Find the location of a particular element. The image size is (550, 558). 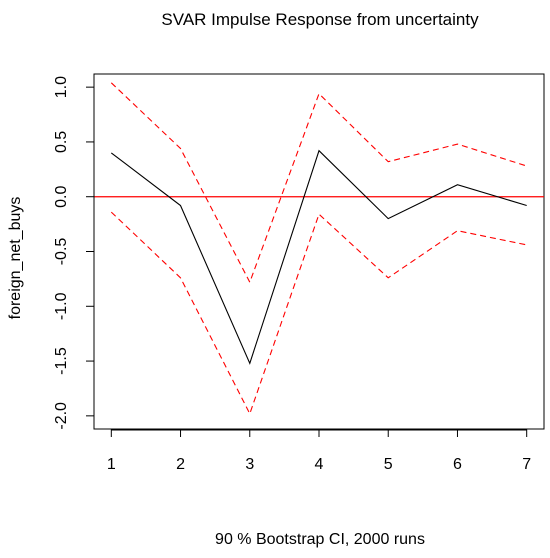

y-tick-label: -0.5 is located at coordinates (61, 252).